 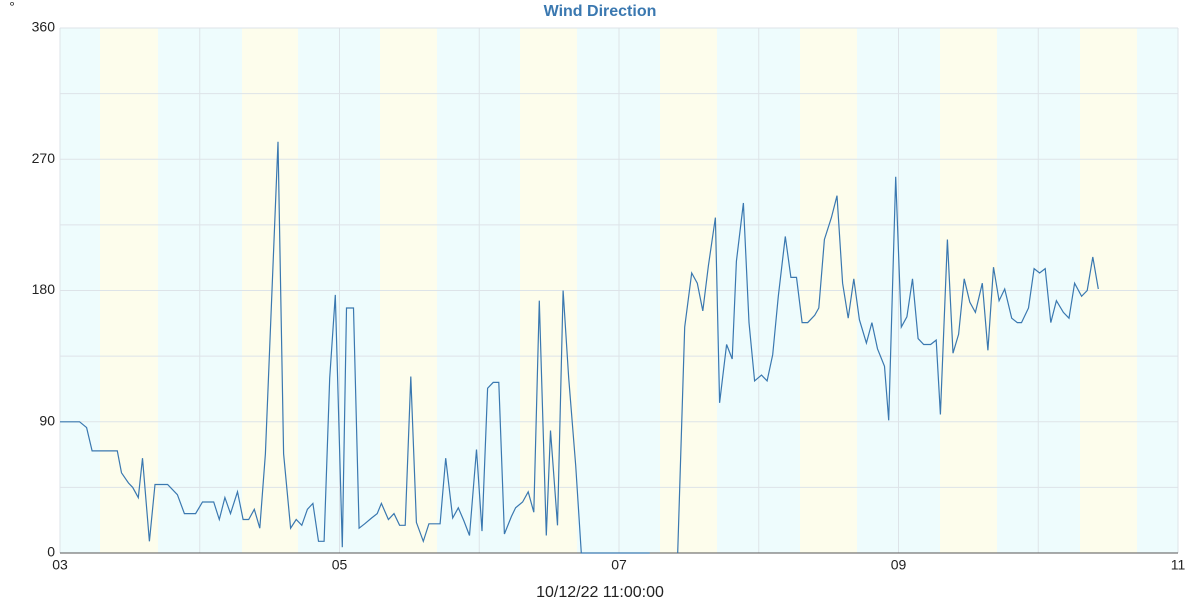 I want to click on y-tick-label: 270, so click(x=44, y=158).